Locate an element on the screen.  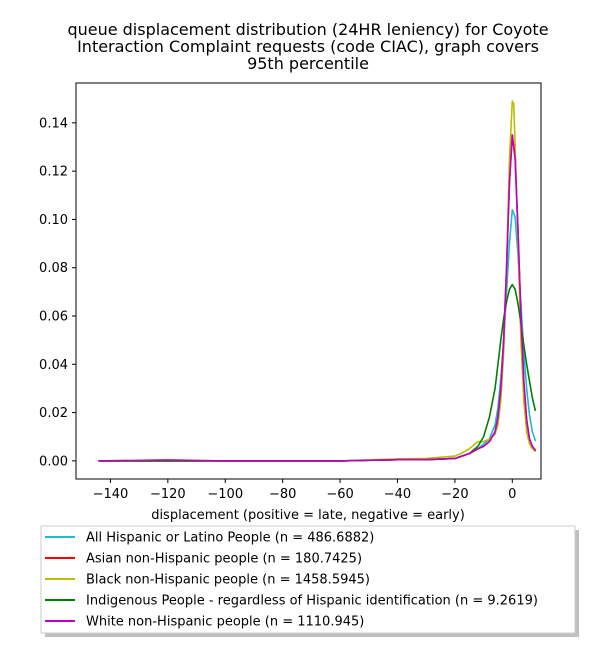
y-tick-label: 0.10 is located at coordinates (53, 220).